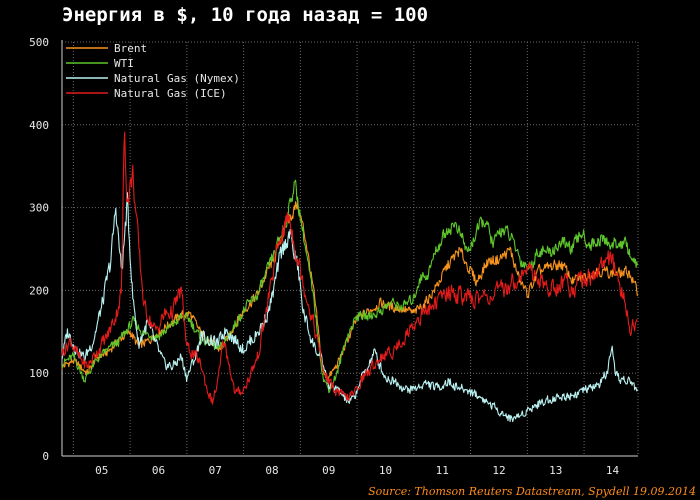 Image resolution: width=700 pixels, height=500 pixels. Describe the element at coordinates (39, 208) in the screenshot. I see `y-tick-label: 300` at that location.